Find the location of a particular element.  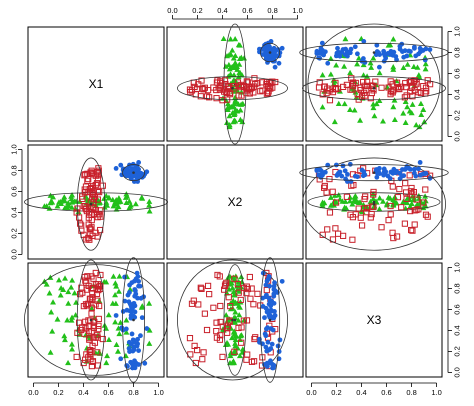

right-axis-X3: 0.0 0.2 0.4 0.6 0.8 1.0 is located at coordinates (454, 320).